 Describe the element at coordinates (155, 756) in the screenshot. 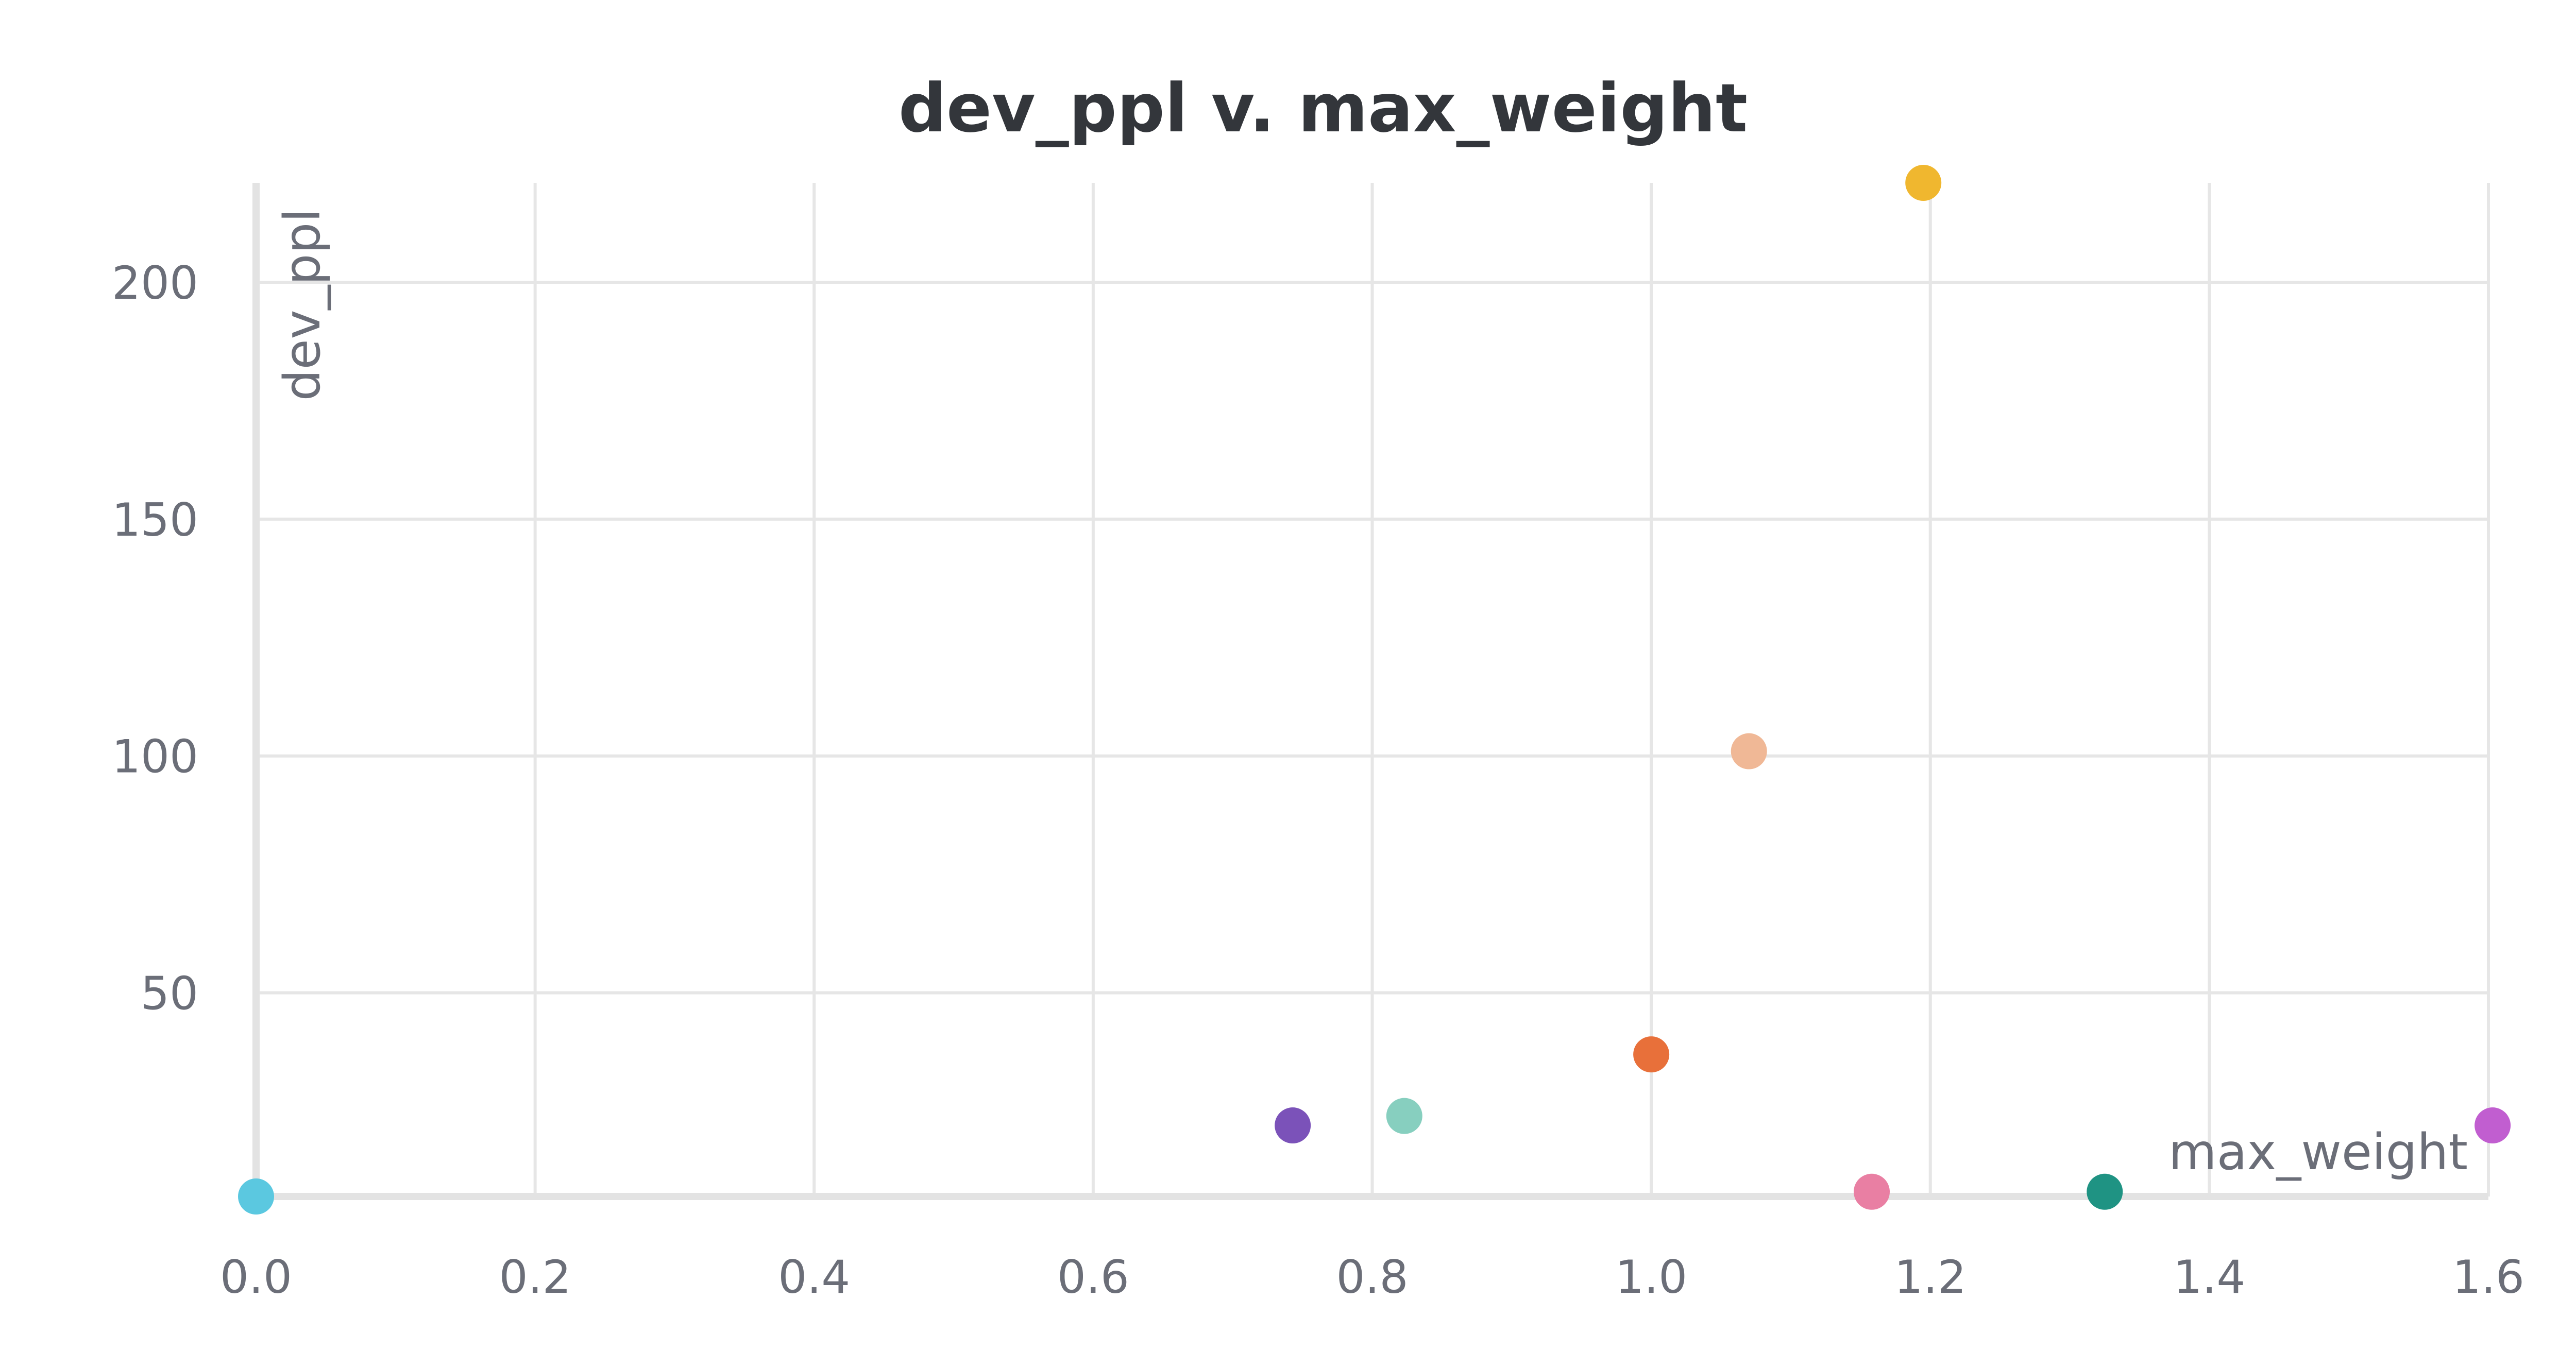

I see `y-tick-label: 100` at that location.